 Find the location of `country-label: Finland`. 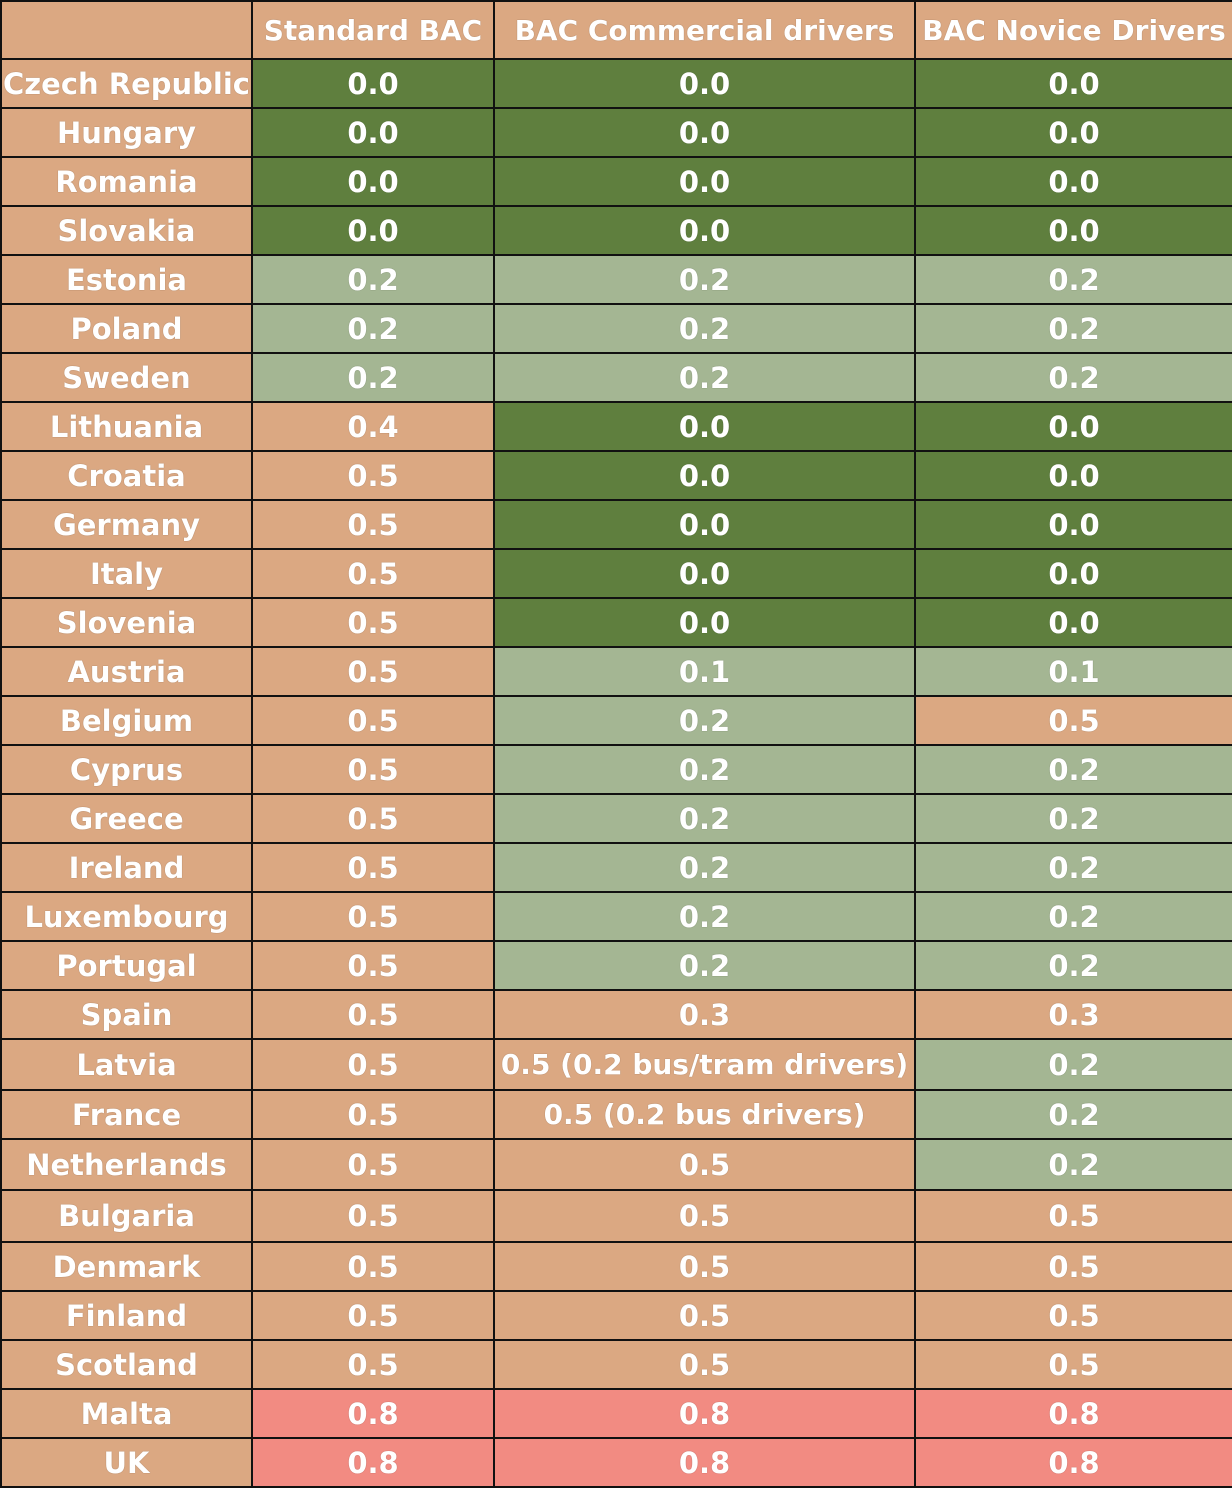

country-label: Finland is located at coordinates (126, 1315).